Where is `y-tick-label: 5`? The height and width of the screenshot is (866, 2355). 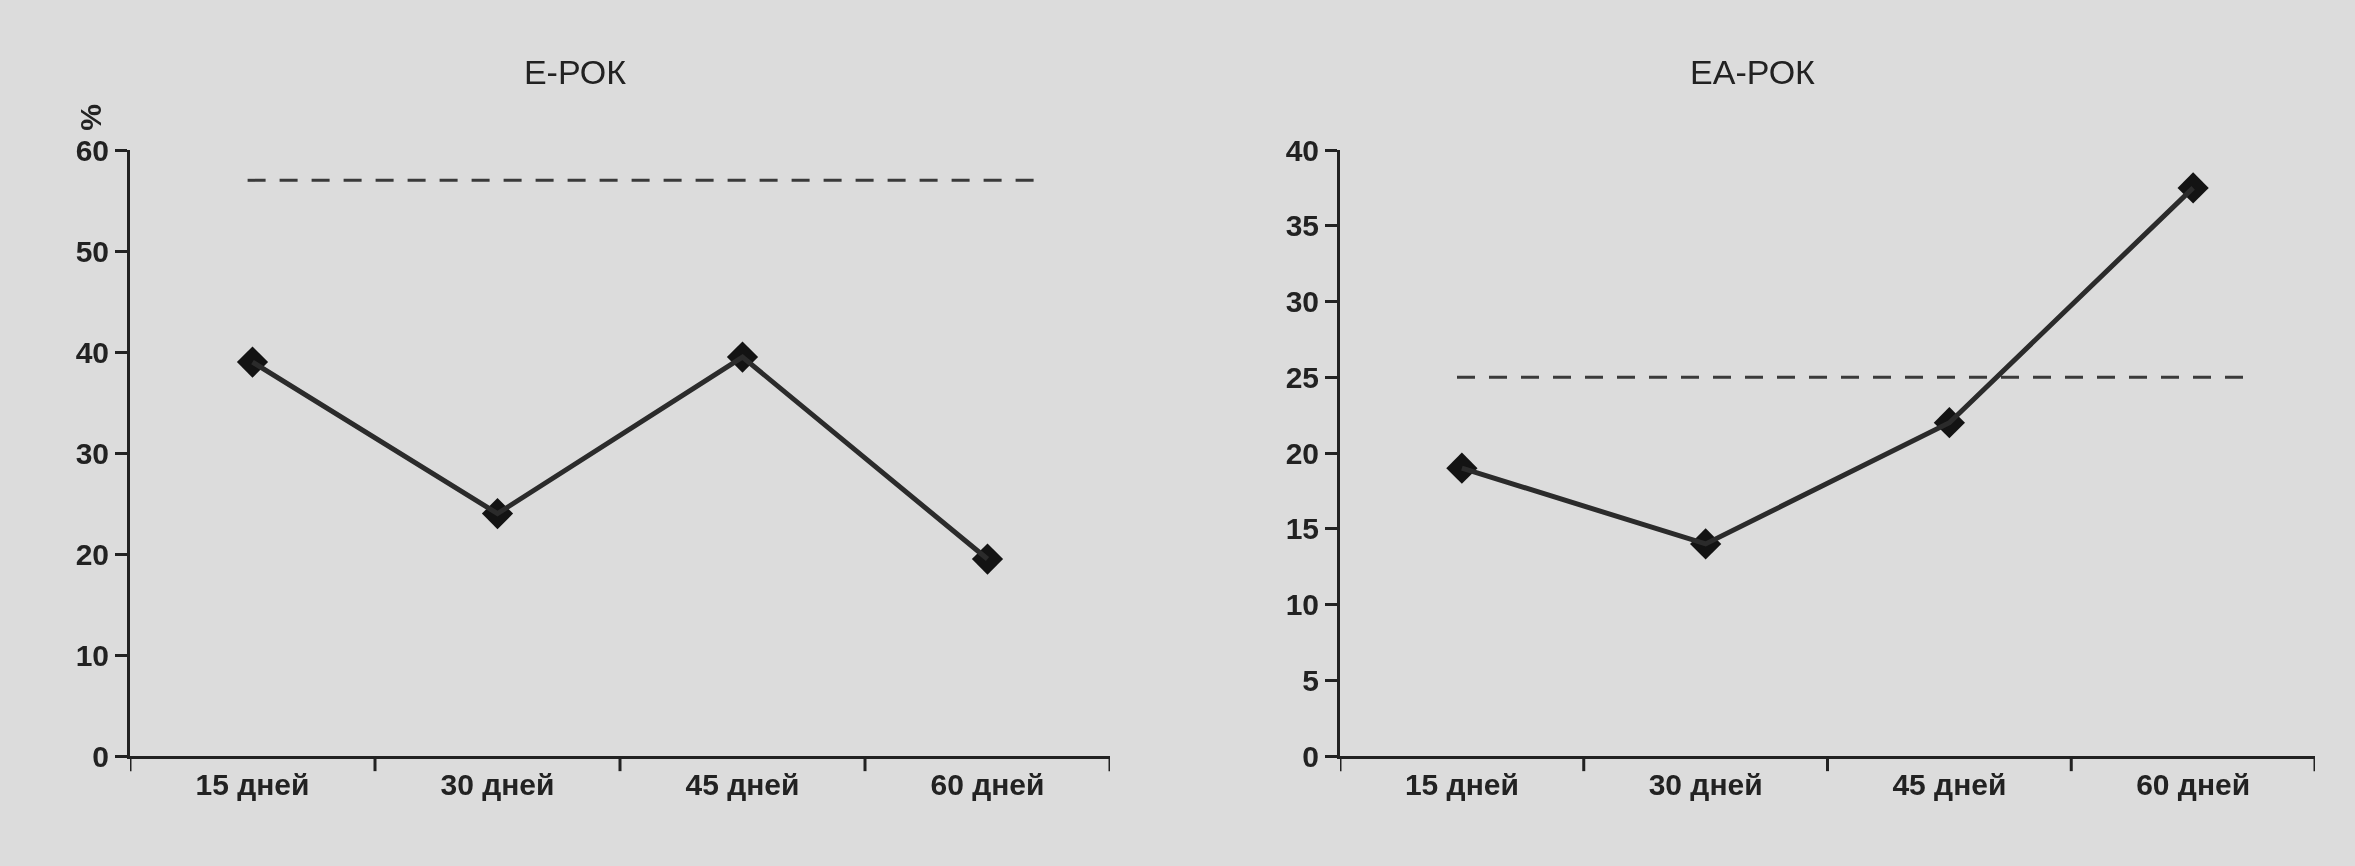 y-tick-label: 5 is located at coordinates (1310, 680).